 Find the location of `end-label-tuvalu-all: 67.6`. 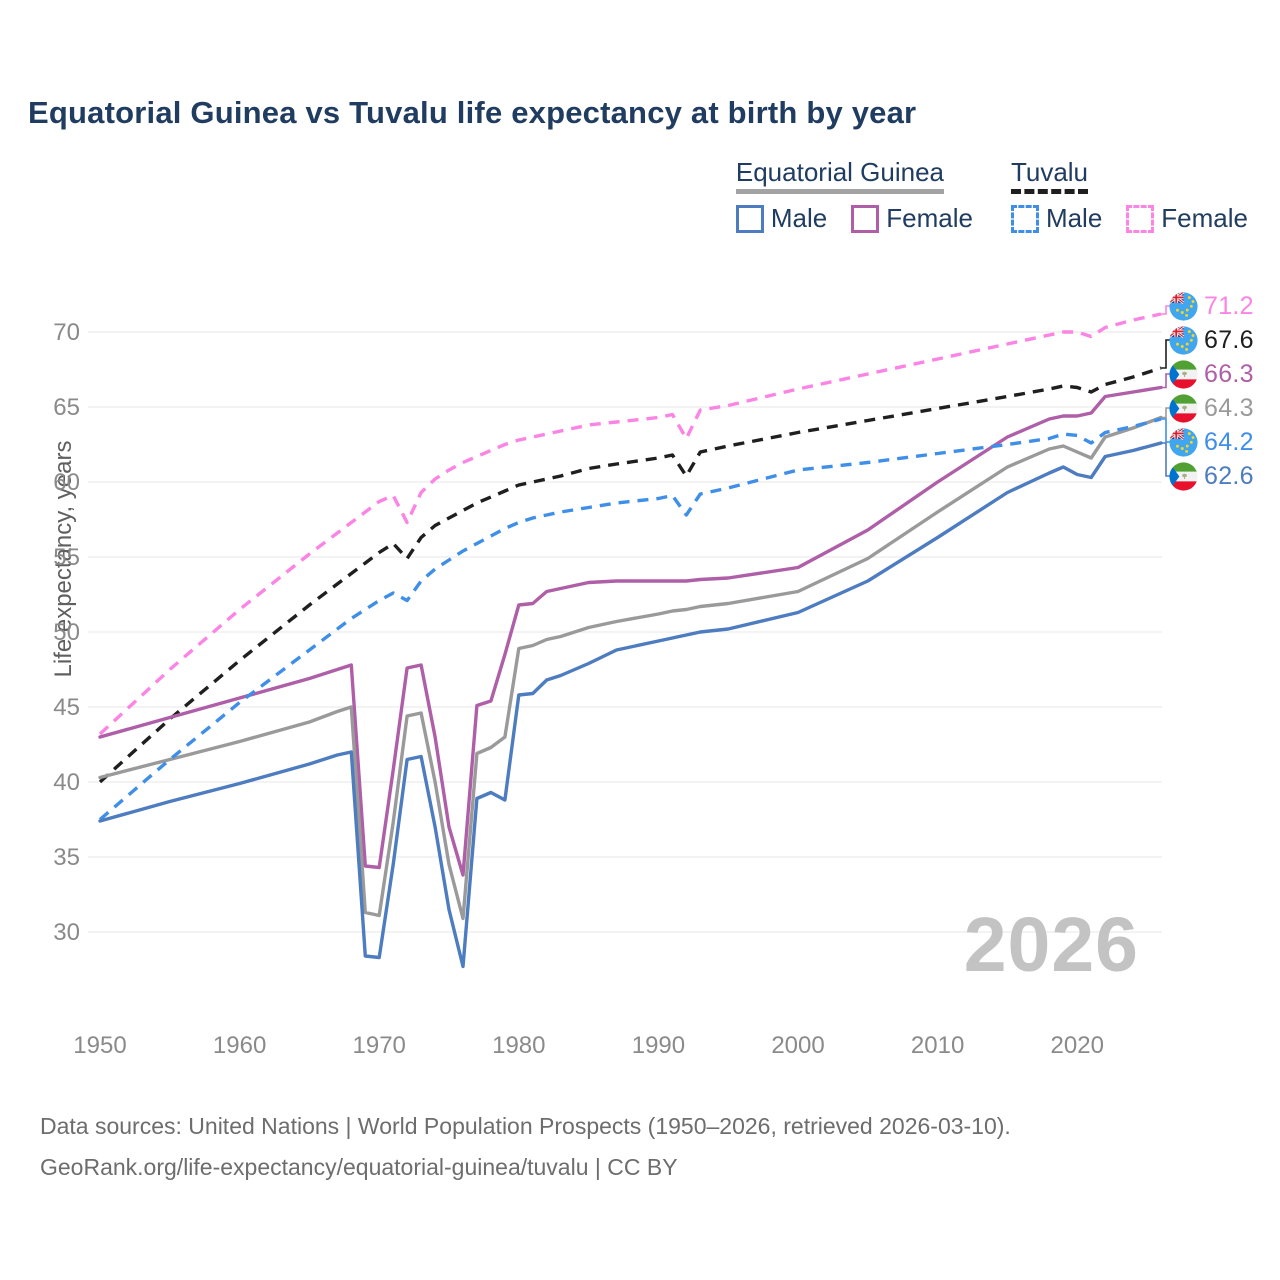

end-label-tuvalu-all: 67.6 is located at coordinates (1211, 340).